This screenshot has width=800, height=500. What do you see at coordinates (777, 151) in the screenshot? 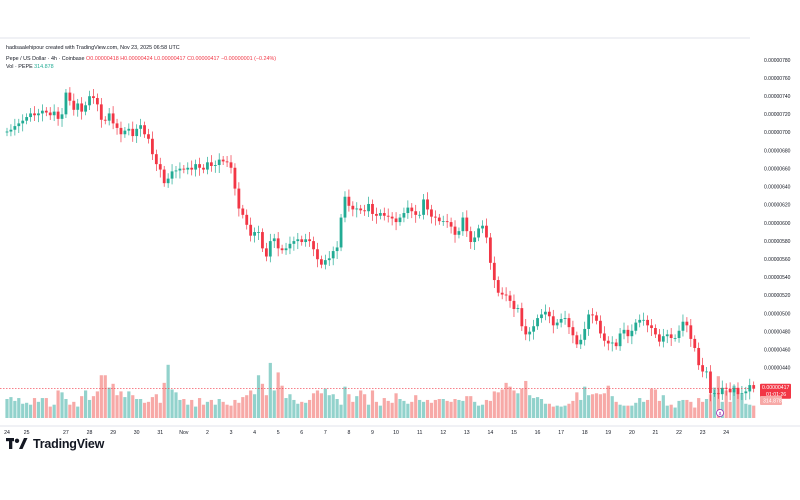
I see `price-tick-label: 0.00000680` at bounding box center [777, 151].